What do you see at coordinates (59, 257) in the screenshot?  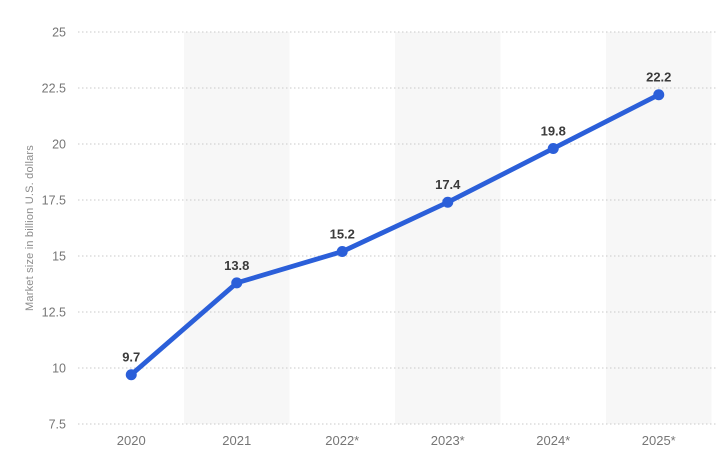 I see `y-tick-label: 15` at bounding box center [59, 257].